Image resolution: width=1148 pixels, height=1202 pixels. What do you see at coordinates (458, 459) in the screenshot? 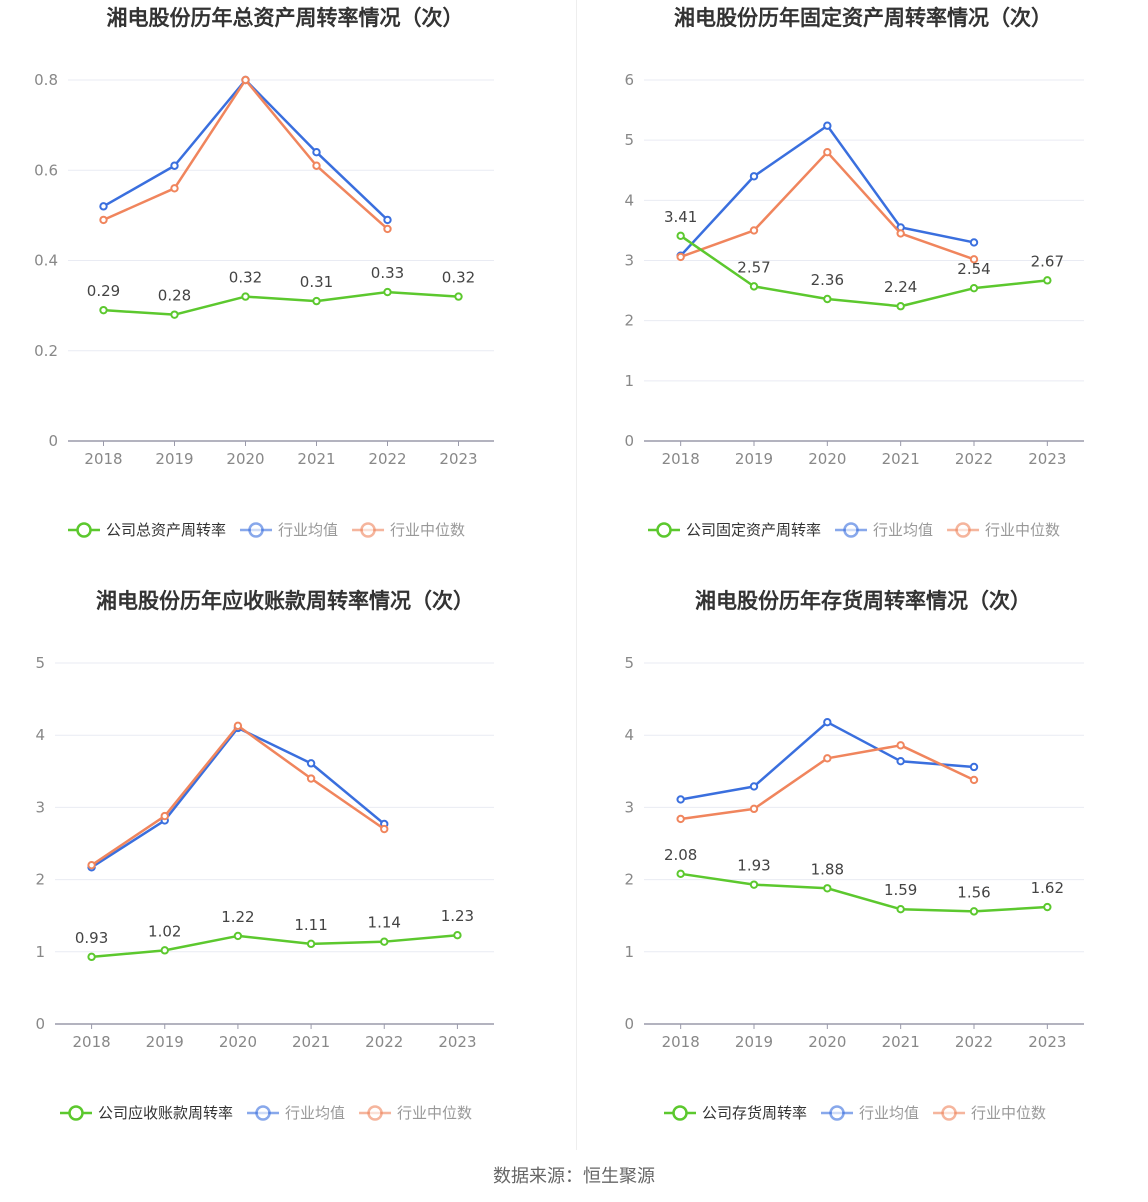
I see `x-tick-label: 2023` at bounding box center [458, 459].